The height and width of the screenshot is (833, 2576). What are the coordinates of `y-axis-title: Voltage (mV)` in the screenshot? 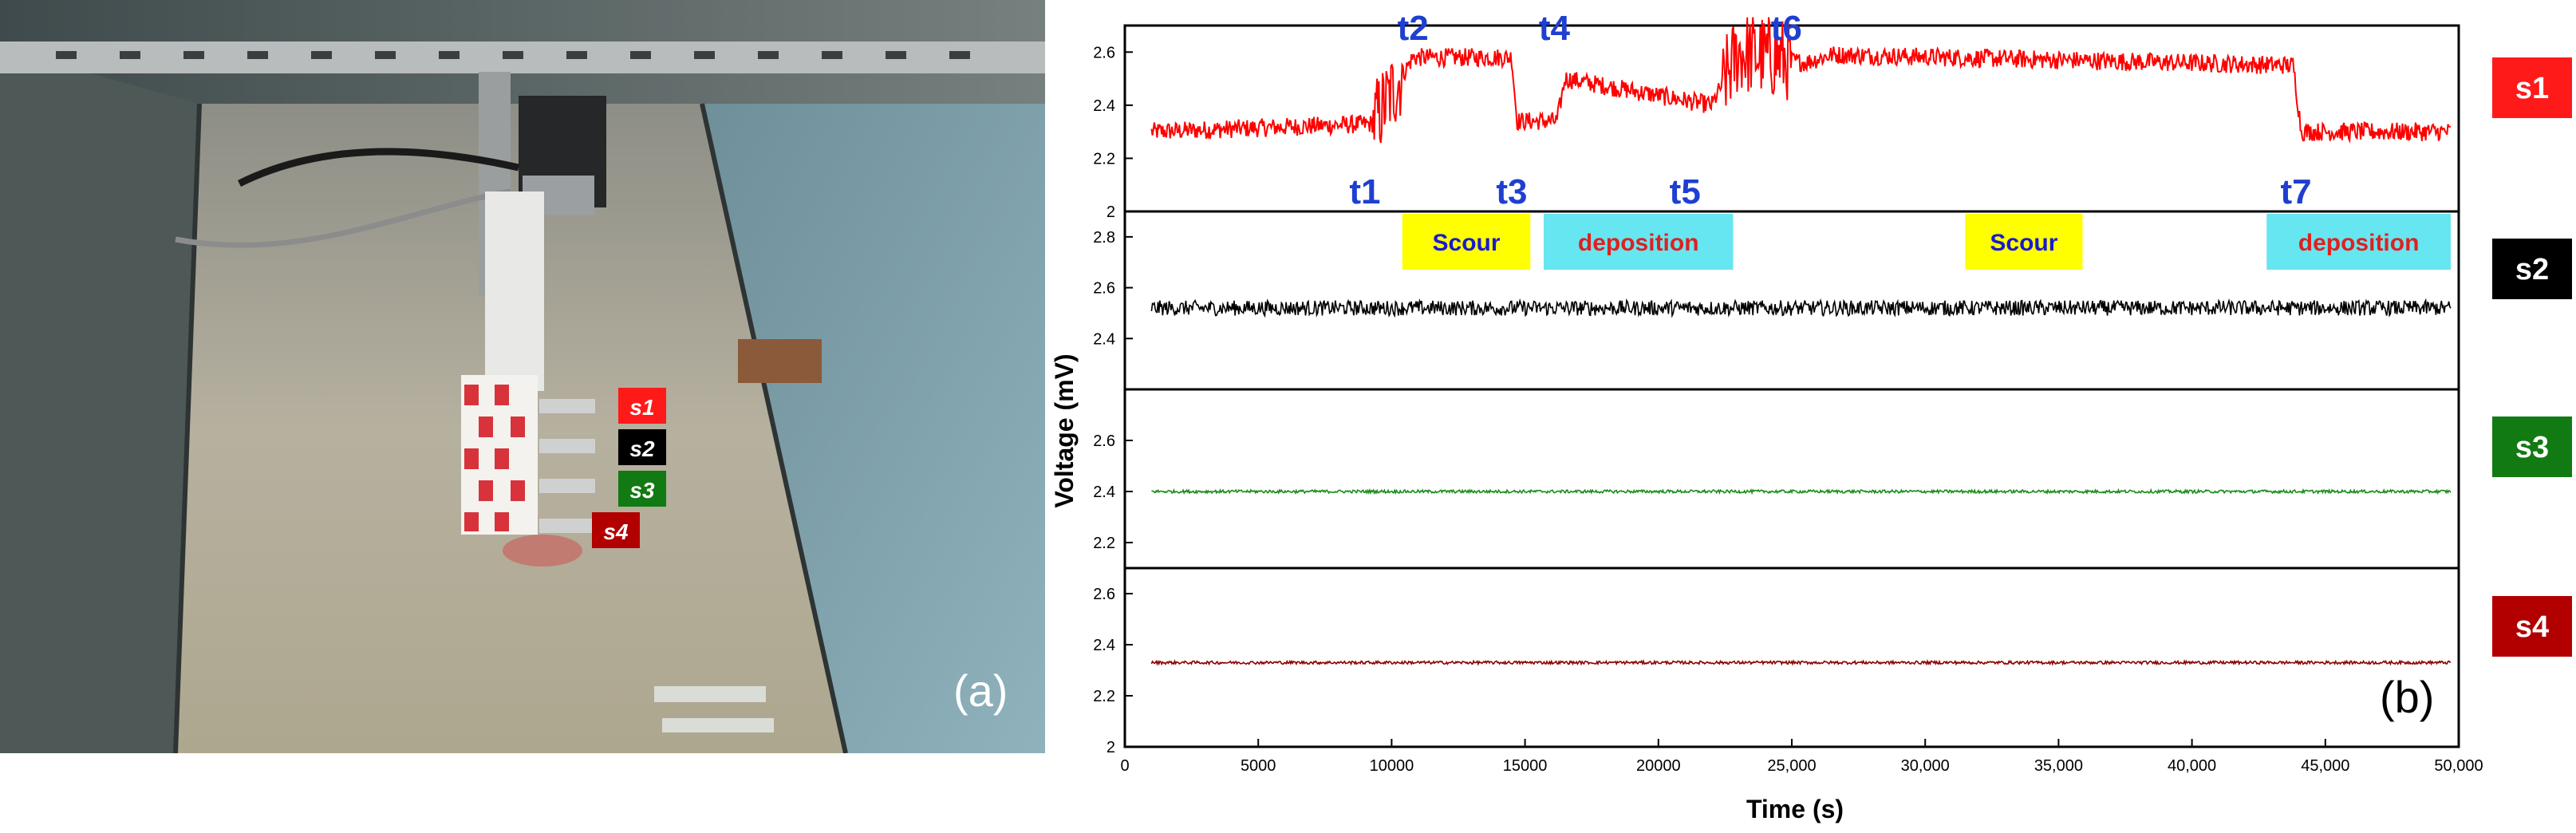 It's located at (1064, 430).